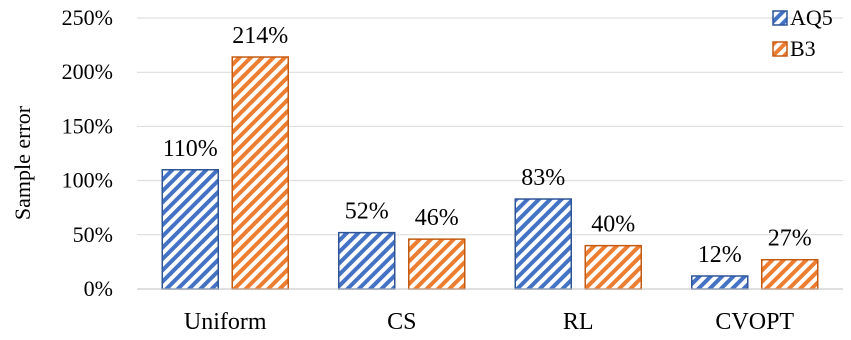 Image resolution: width=851 pixels, height=340 pixels. What do you see at coordinates (367, 260) in the screenshot?
I see `bar-aq5-cs` at bounding box center [367, 260].